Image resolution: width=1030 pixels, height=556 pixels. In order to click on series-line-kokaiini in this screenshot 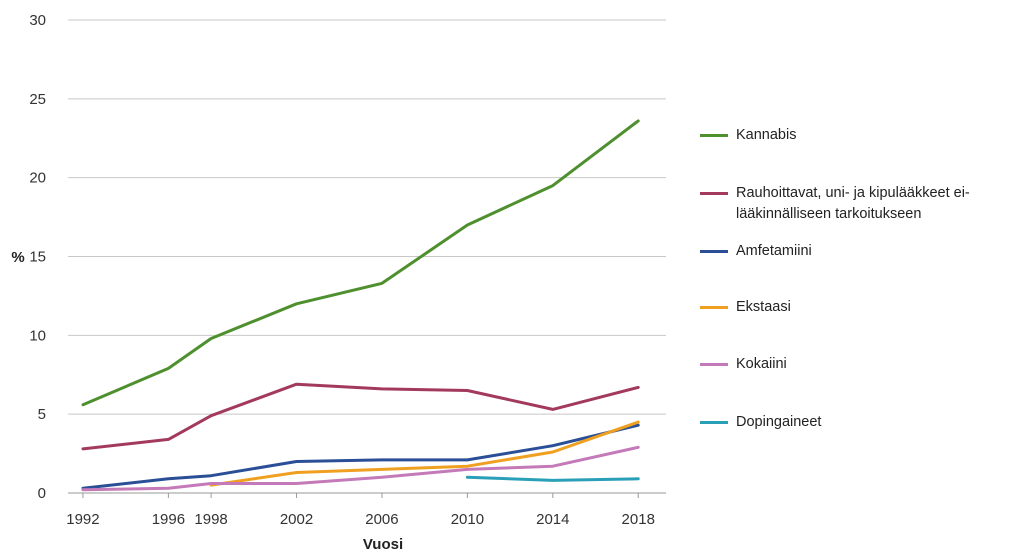, I will do `click(360, 468)`.